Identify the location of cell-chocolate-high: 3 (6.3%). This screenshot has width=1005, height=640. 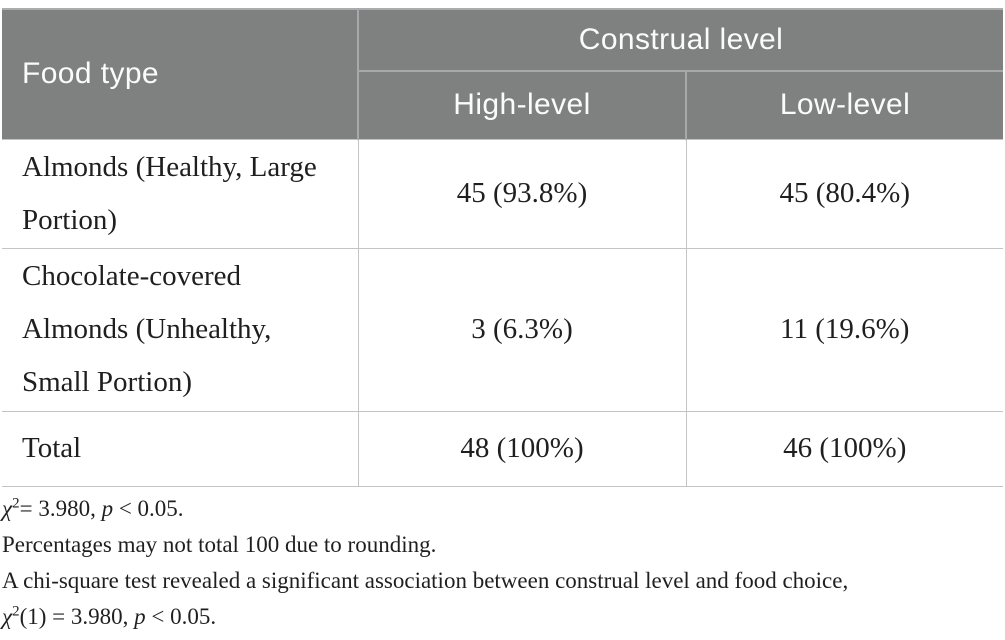
(521, 329).